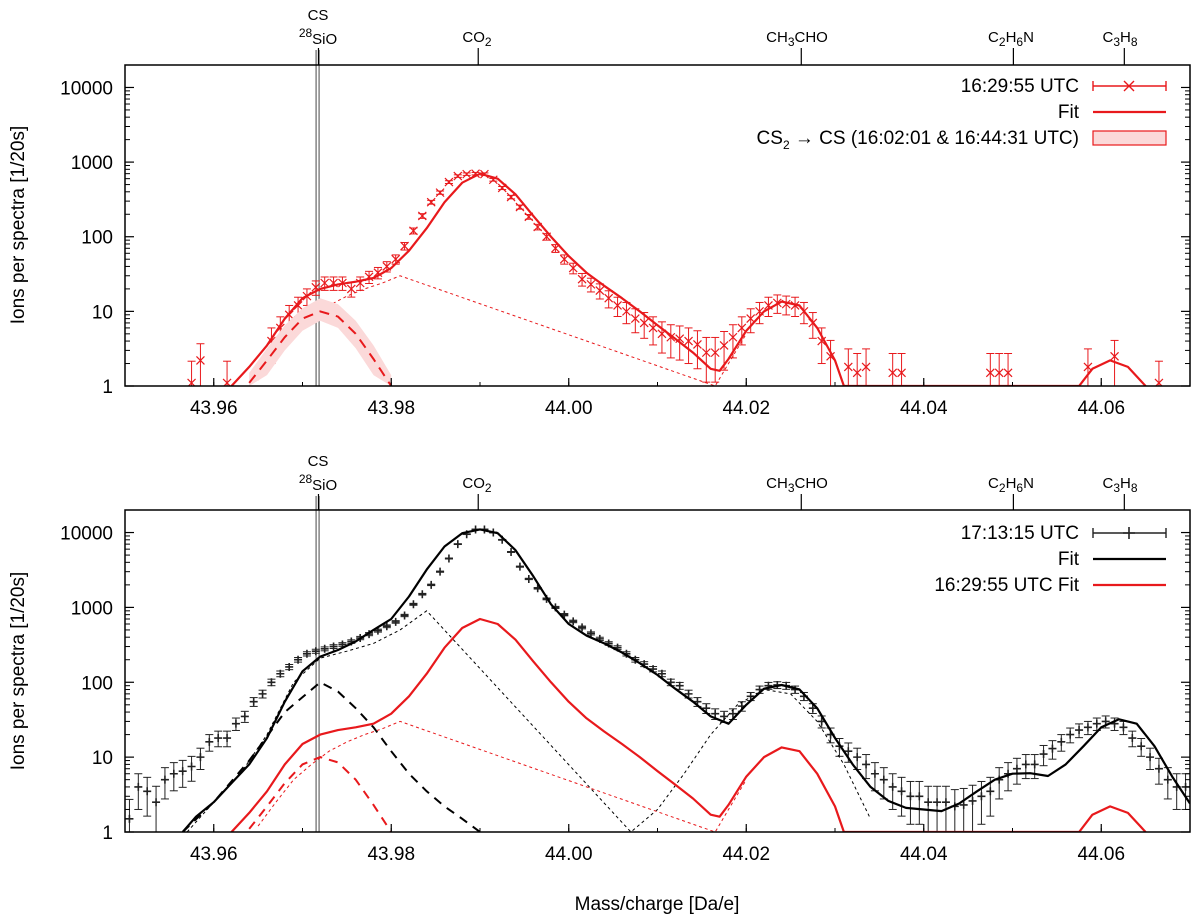 Image resolution: width=1200 pixels, height=923 pixels. I want to click on bottom-legend-entry-prev-fit: 16:29:55 UTC Fit, so click(1006, 585).